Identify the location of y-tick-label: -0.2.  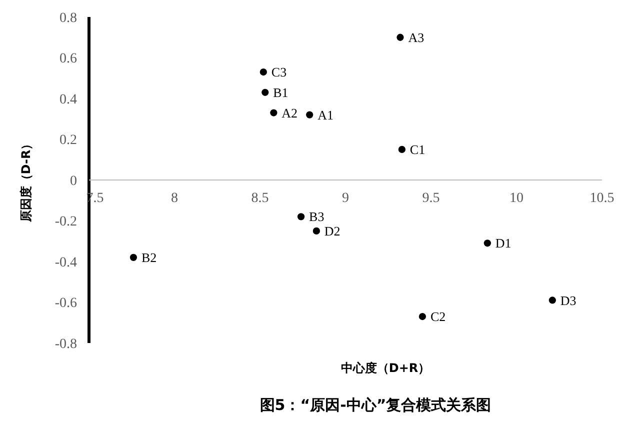
(65, 222).